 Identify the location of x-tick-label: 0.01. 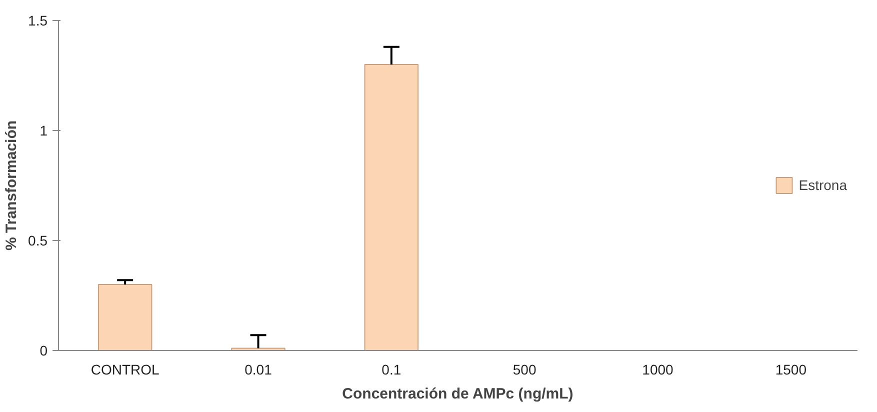
(258, 370).